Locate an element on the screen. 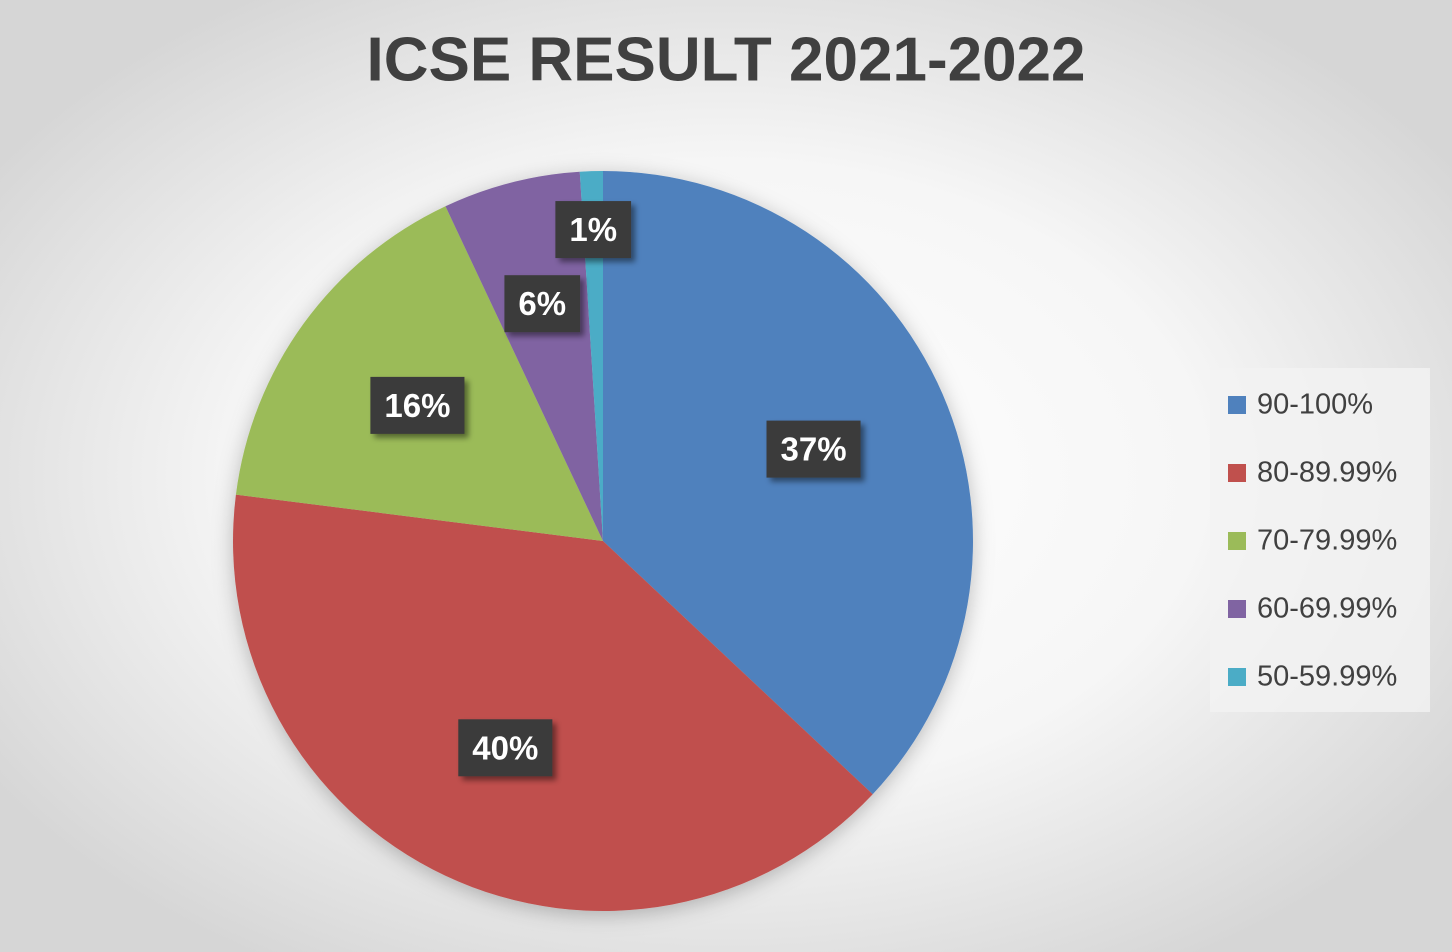 This screenshot has height=952, width=1452. data-label: 6% is located at coordinates (542, 303).